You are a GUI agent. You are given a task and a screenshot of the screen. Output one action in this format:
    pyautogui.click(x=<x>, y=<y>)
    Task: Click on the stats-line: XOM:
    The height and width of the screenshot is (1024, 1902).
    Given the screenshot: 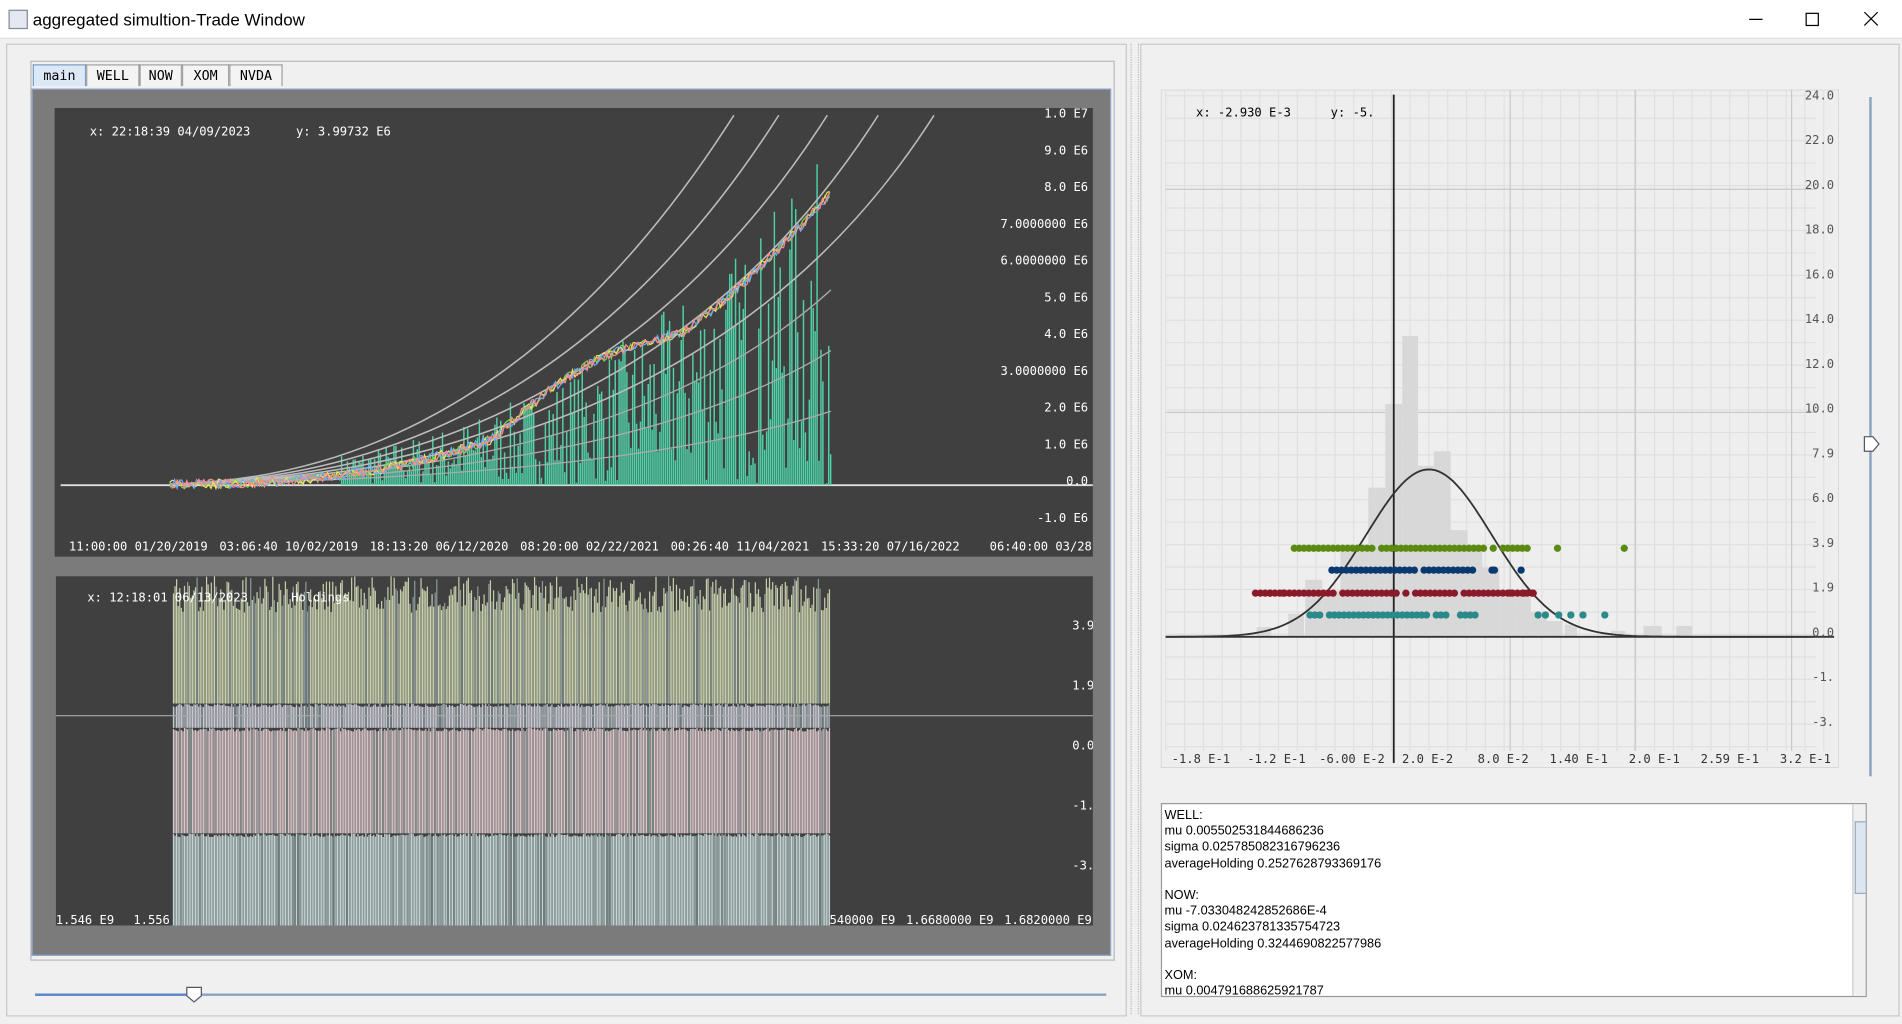 What is the action you would take?
    pyautogui.click(x=1181, y=975)
    